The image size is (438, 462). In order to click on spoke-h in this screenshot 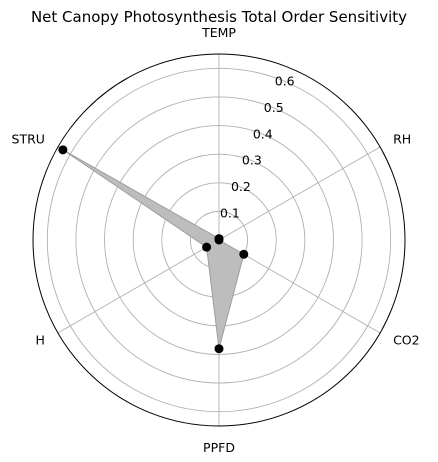, I will do `click(138, 286)`.